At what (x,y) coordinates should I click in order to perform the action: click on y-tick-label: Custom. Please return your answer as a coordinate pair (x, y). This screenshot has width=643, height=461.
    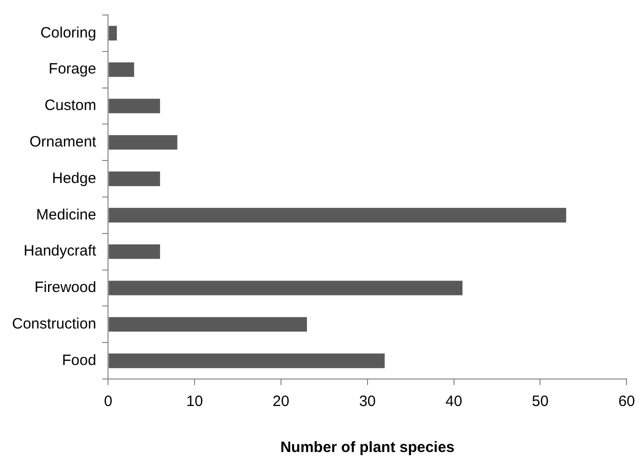
    Looking at the image, I should click on (70, 105).